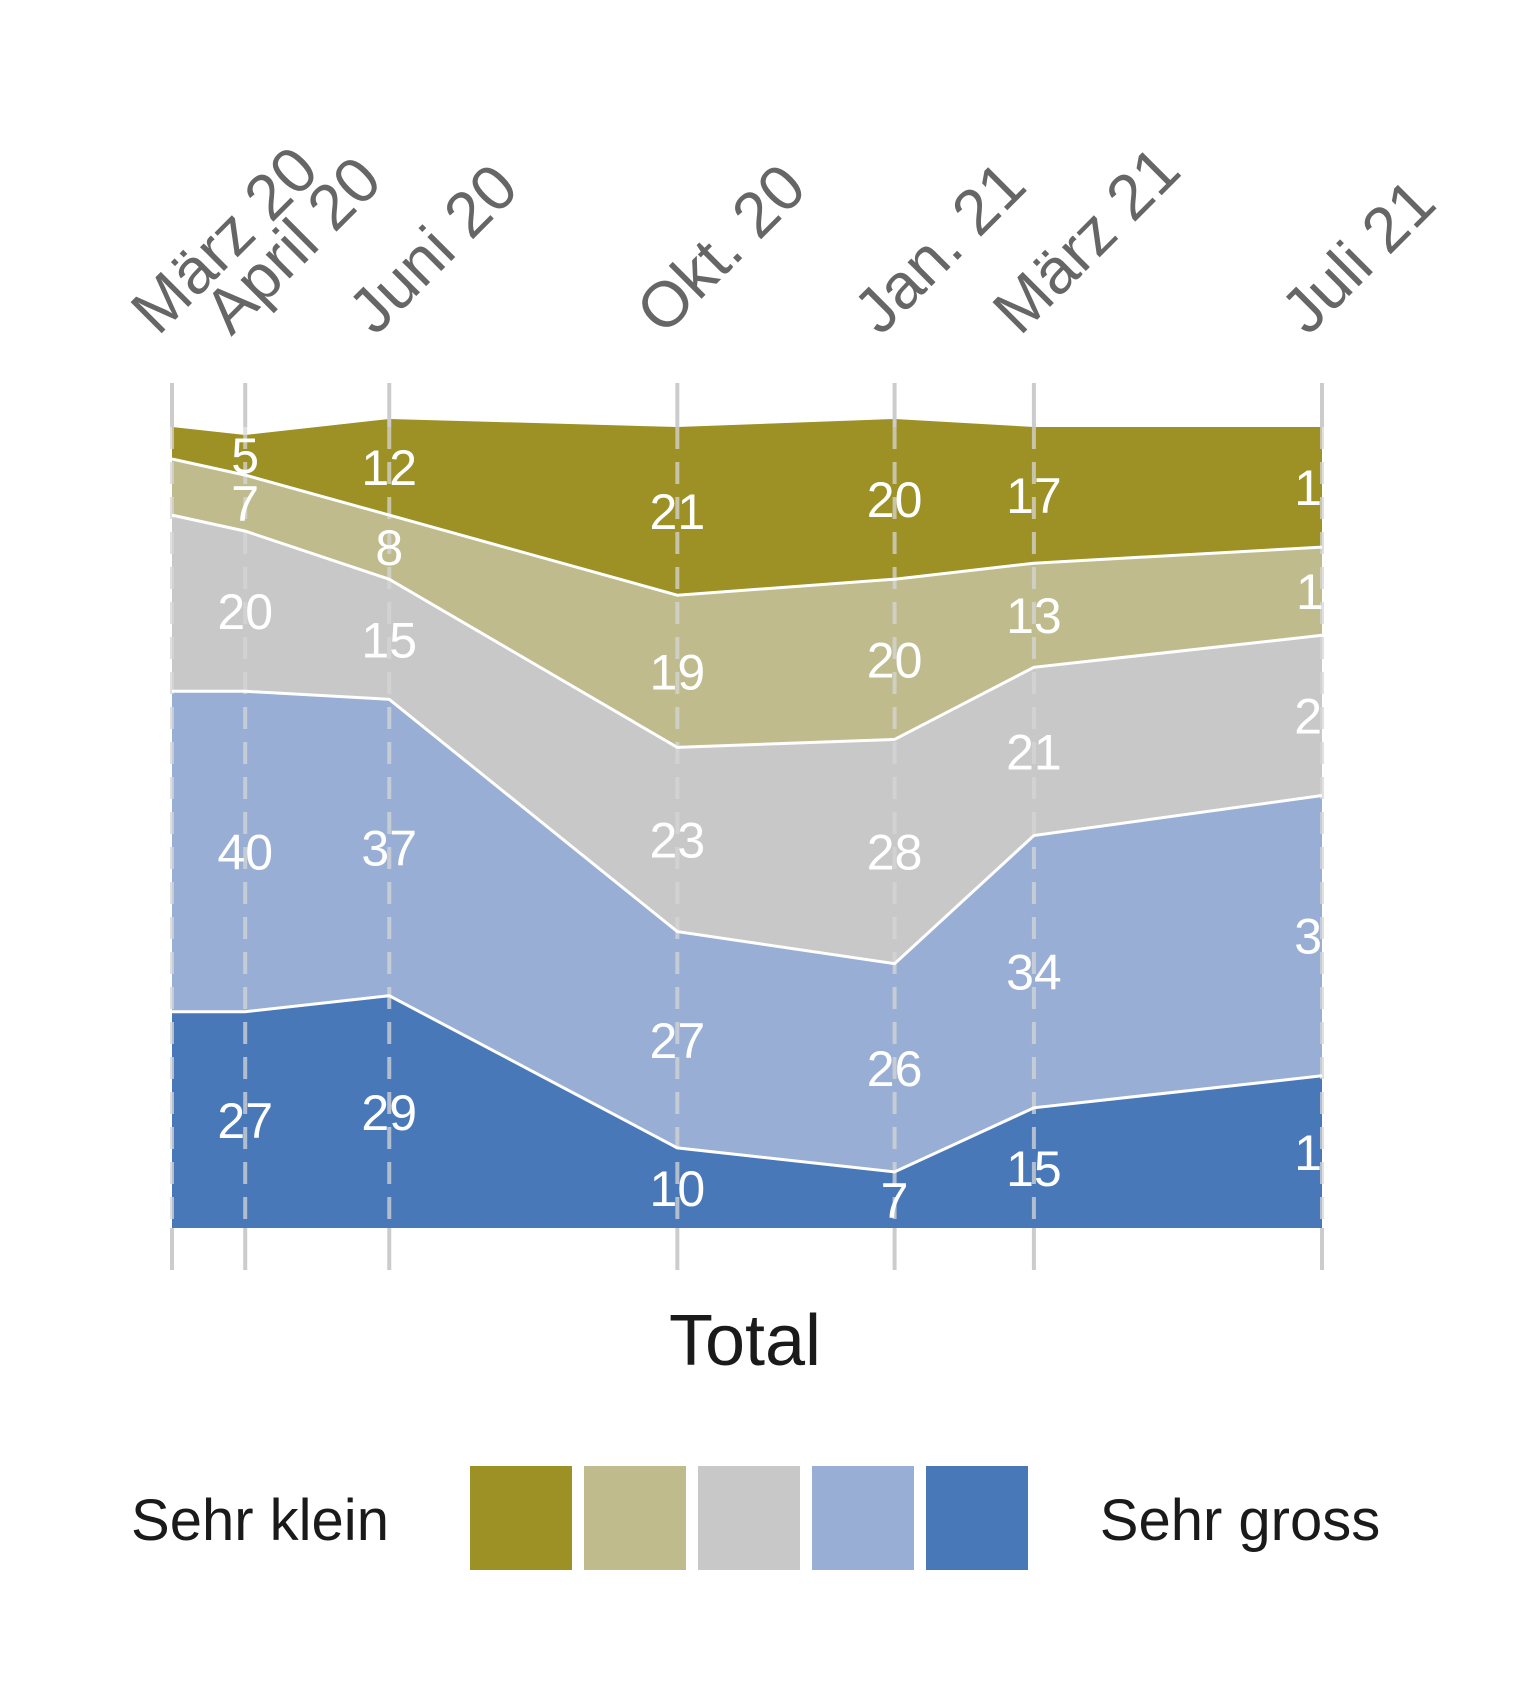  I want to click on value-label: 35, so click(1322, 937).